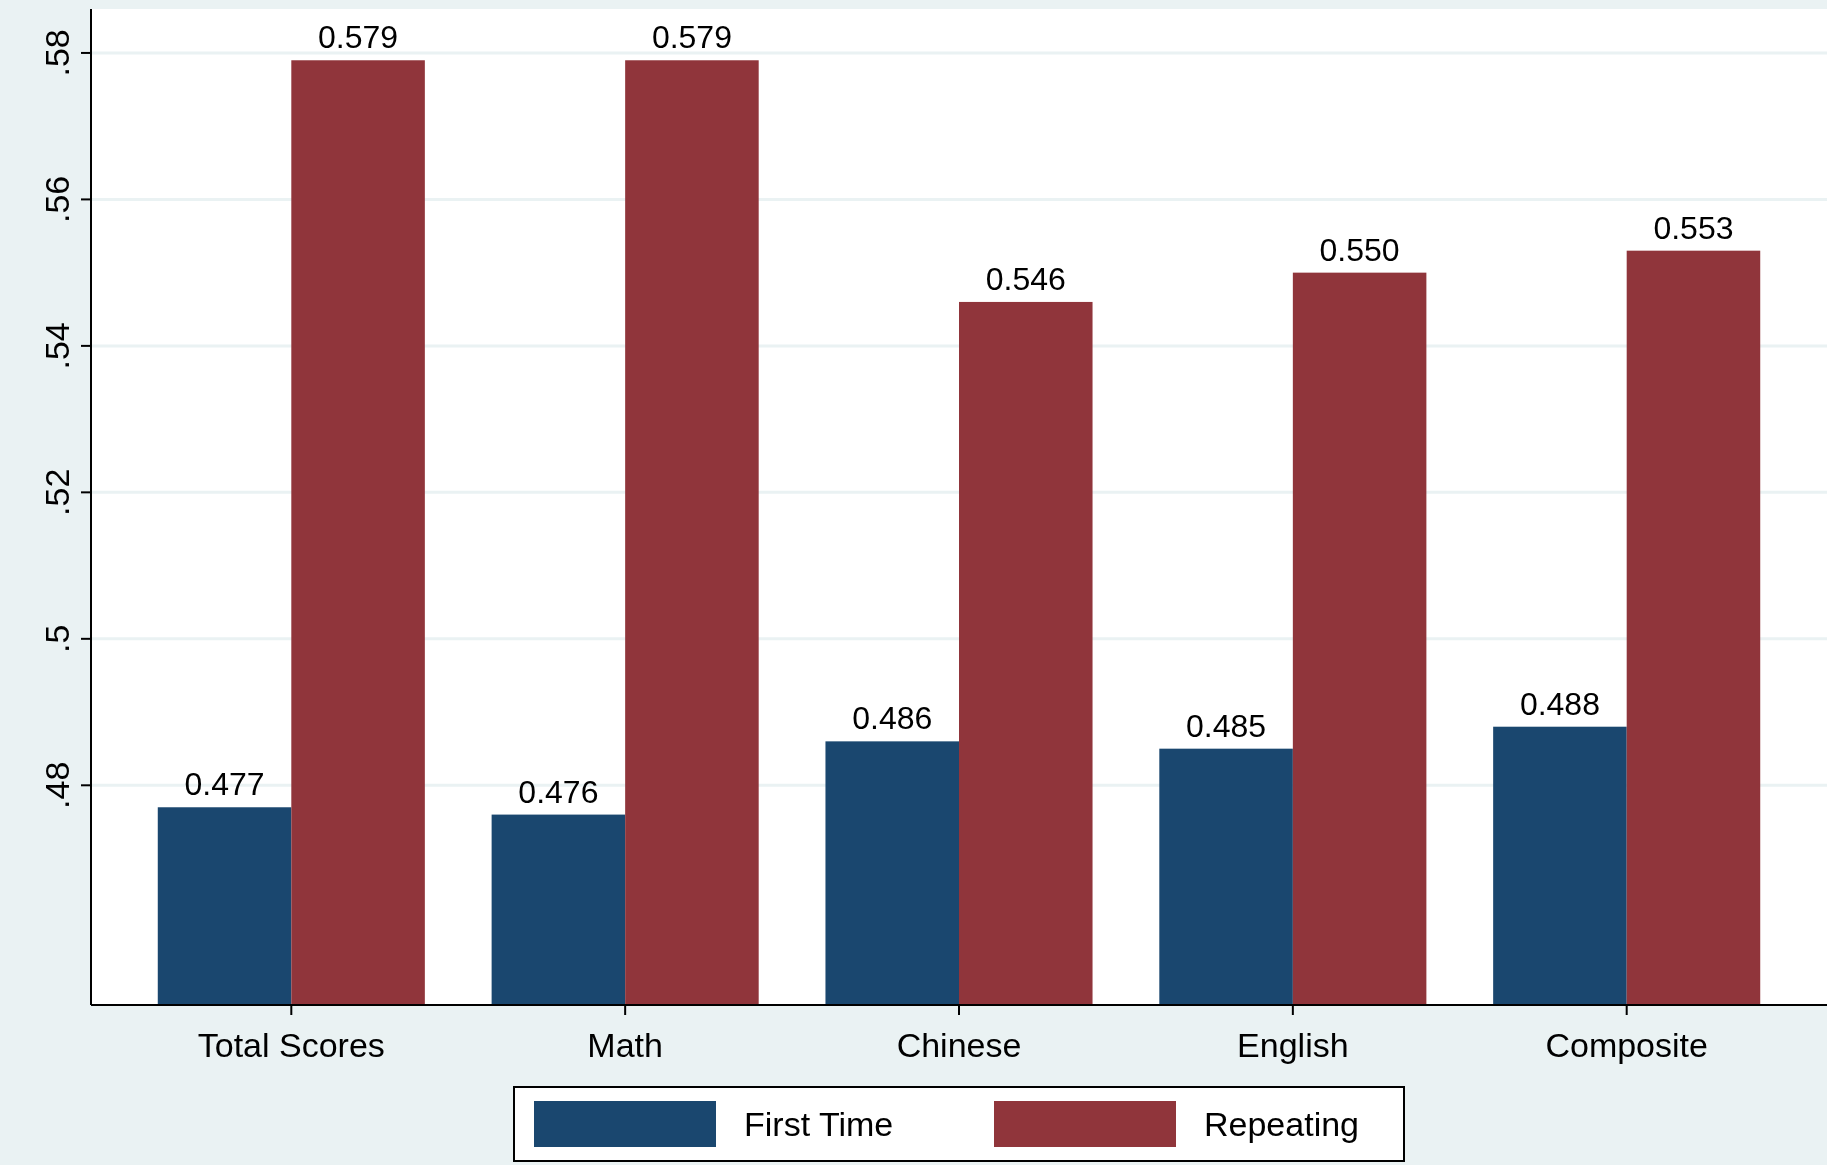  I want to click on x-tick-label: Total Scores, so click(291, 1045).